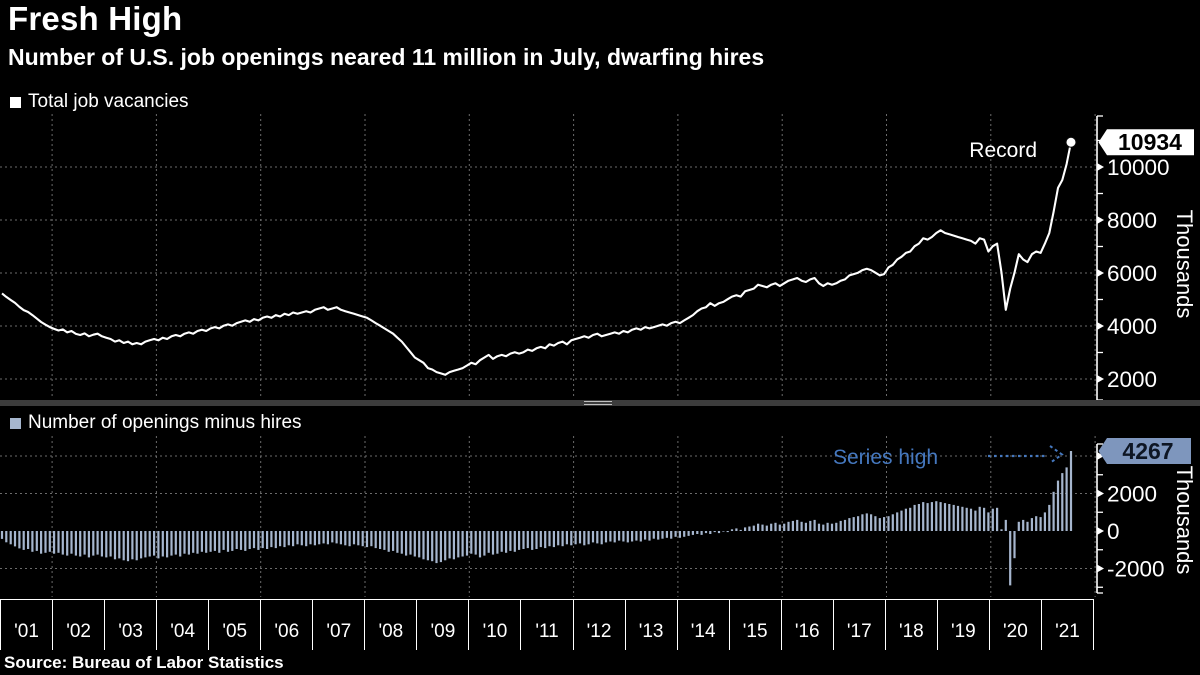 Image resolution: width=1200 pixels, height=675 pixels. I want to click on y-axis-tick-label: 4000, so click(1132, 326).